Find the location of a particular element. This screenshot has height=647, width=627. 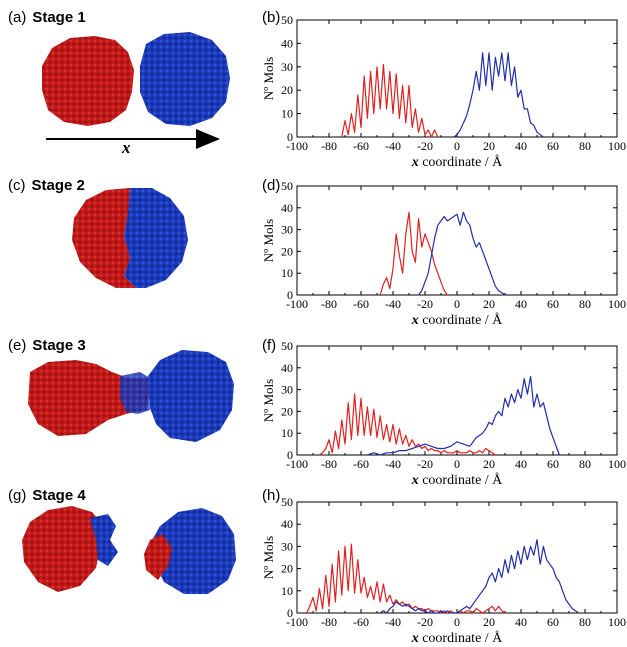

panel-tag-h: (h) is located at coordinates (271, 495).